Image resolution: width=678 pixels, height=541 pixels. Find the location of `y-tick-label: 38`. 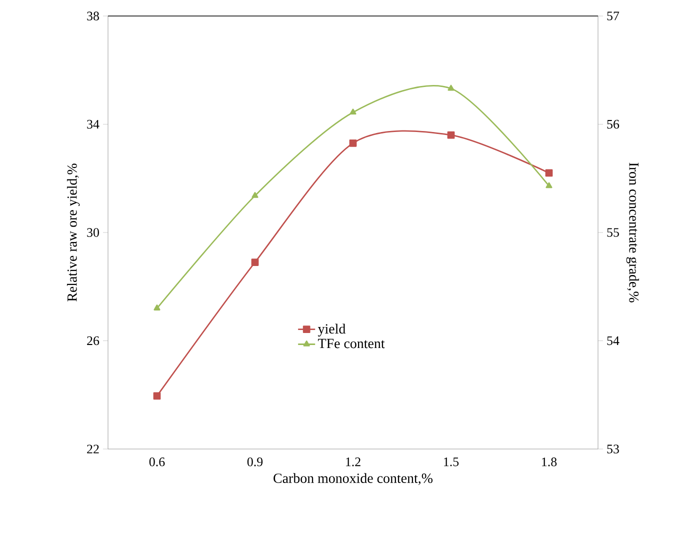

y-tick-label: 38 is located at coordinates (93, 16).